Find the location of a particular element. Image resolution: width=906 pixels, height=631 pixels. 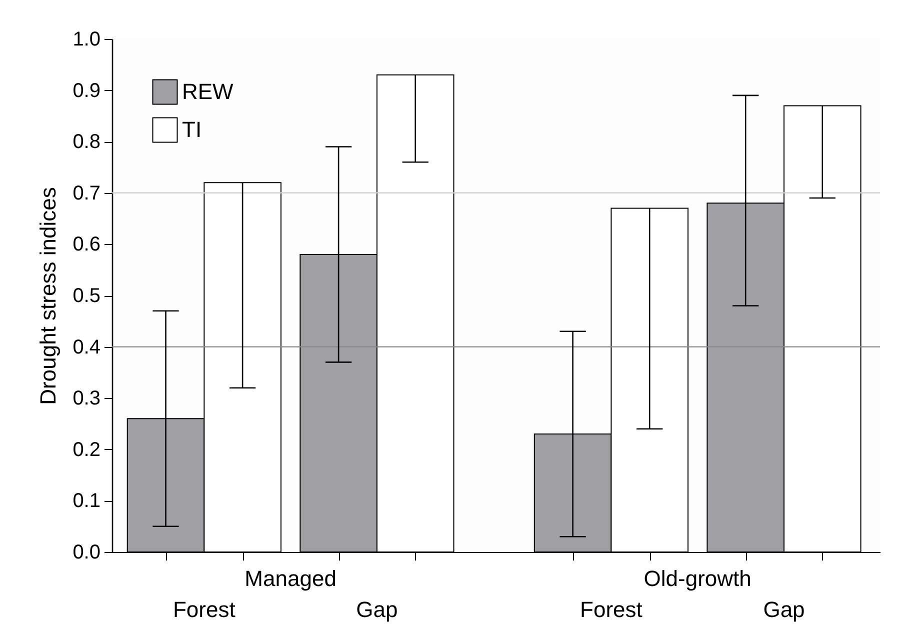

y-tick-label: 0.4 is located at coordinates (86, 347).